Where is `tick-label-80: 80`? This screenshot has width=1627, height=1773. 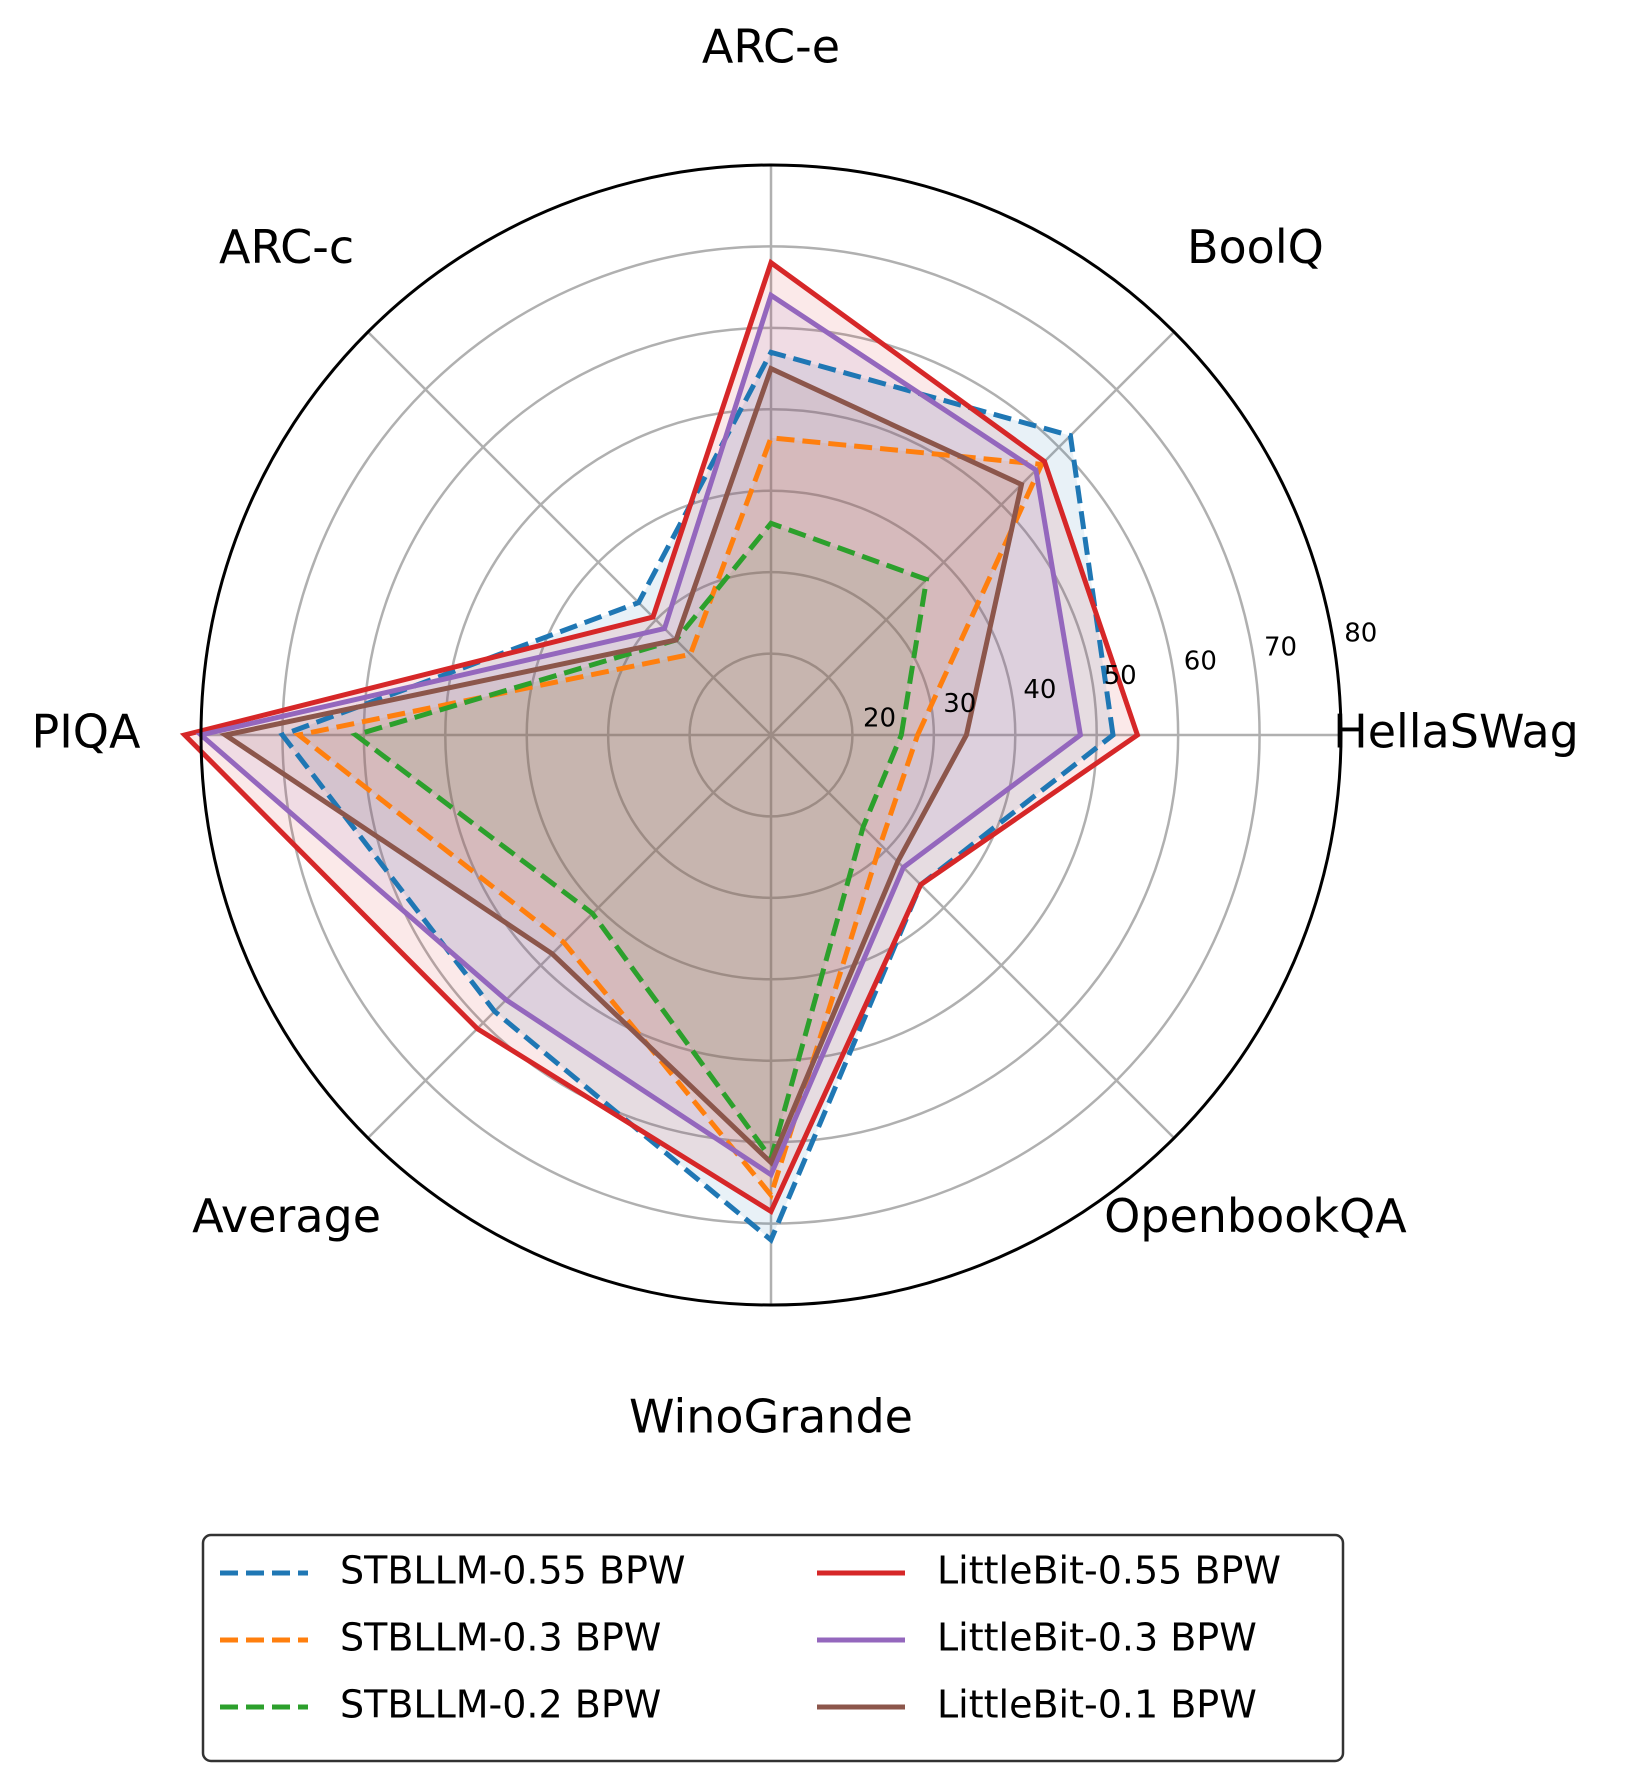 tick-label-80: 80 is located at coordinates (1360, 633).